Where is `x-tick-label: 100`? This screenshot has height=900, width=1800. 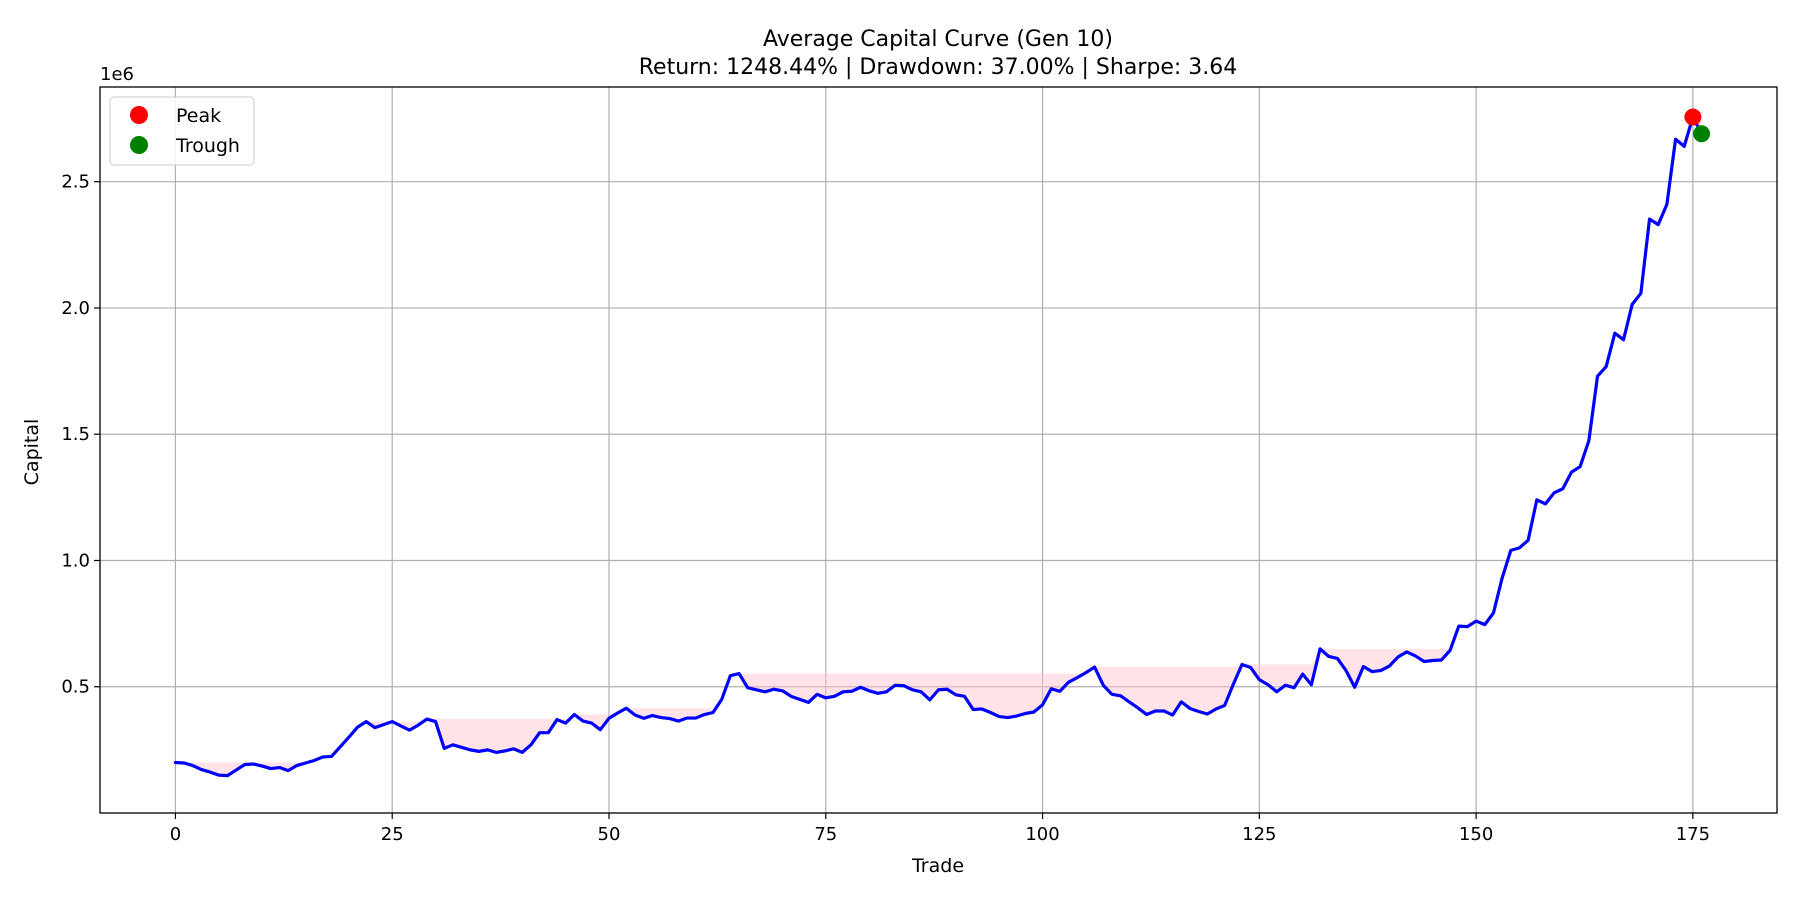 x-tick-label: 100 is located at coordinates (1042, 834).